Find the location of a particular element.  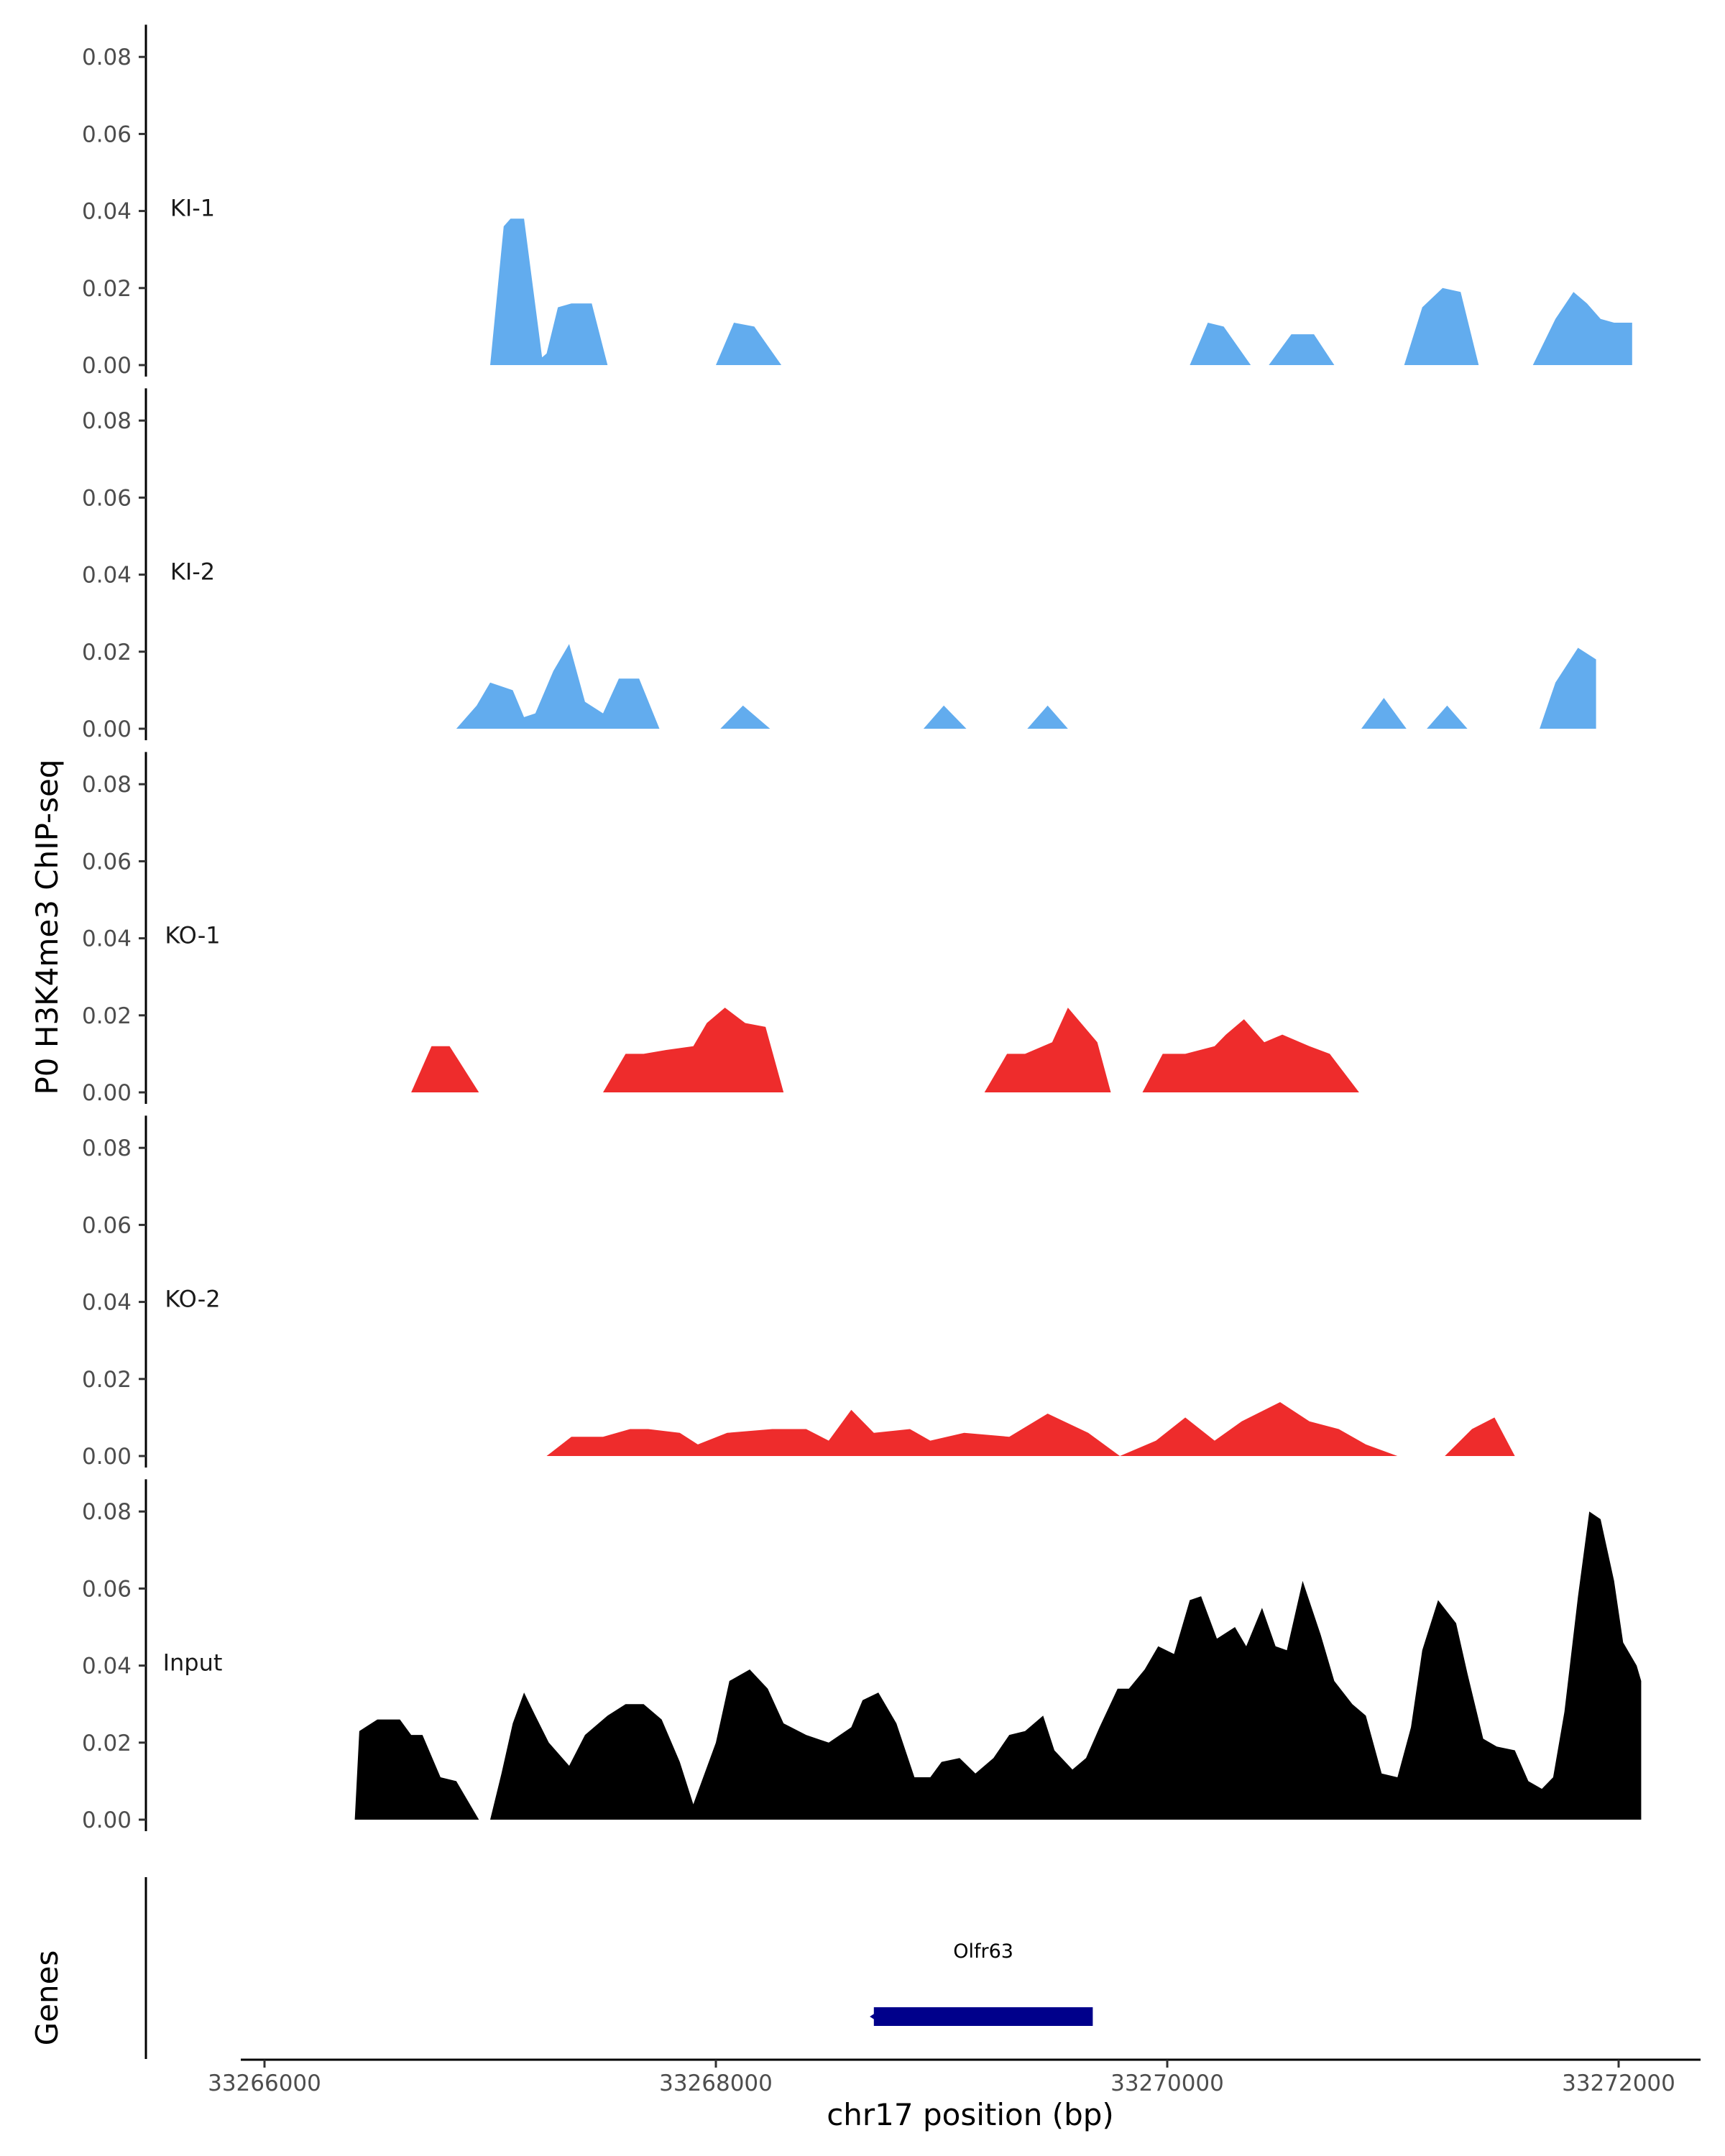

gene-label: Olfr63 is located at coordinates (983, 1951).